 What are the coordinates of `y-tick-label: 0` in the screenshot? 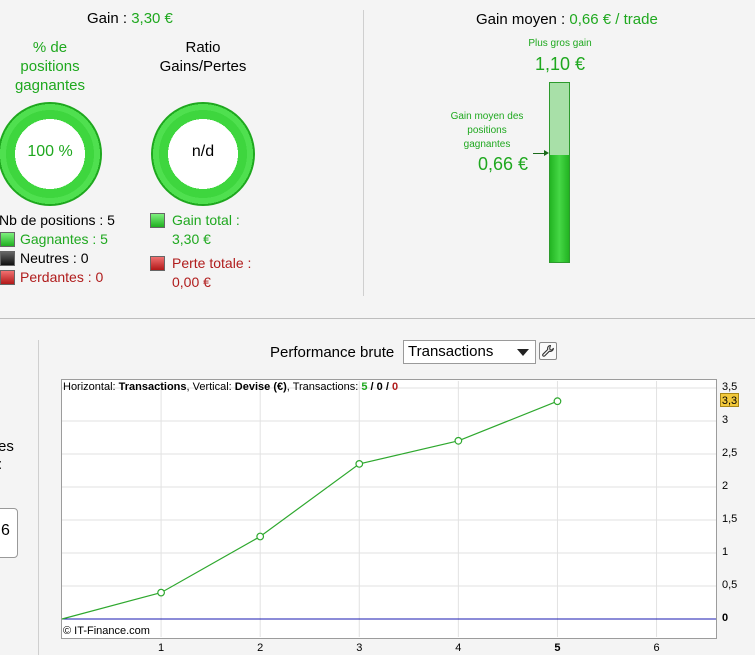 It's located at (725, 618).